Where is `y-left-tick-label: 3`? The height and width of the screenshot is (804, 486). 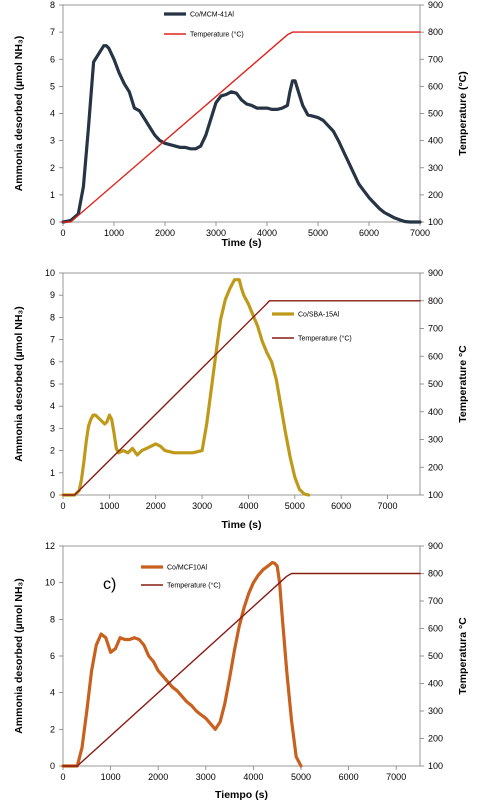
y-left-tick-label: 3 is located at coordinates (52, 141).